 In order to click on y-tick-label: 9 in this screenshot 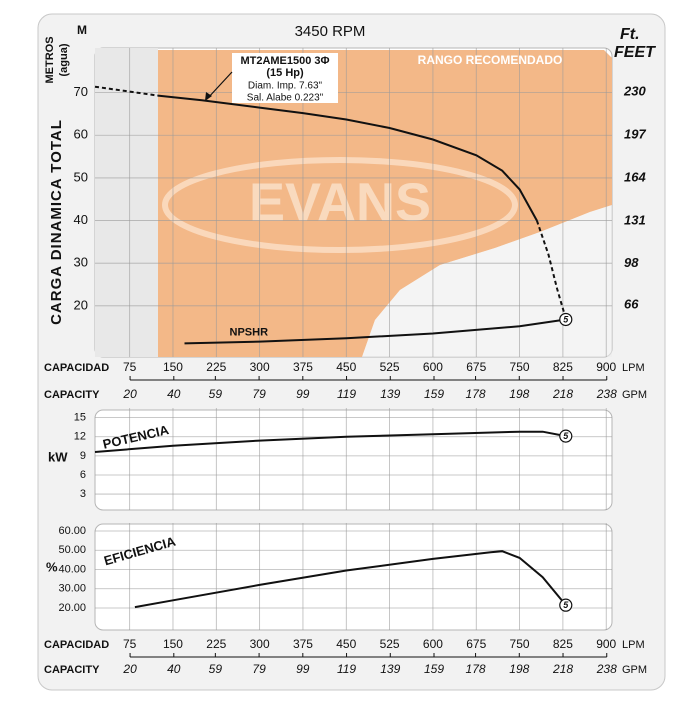, I will do `click(83, 456)`.